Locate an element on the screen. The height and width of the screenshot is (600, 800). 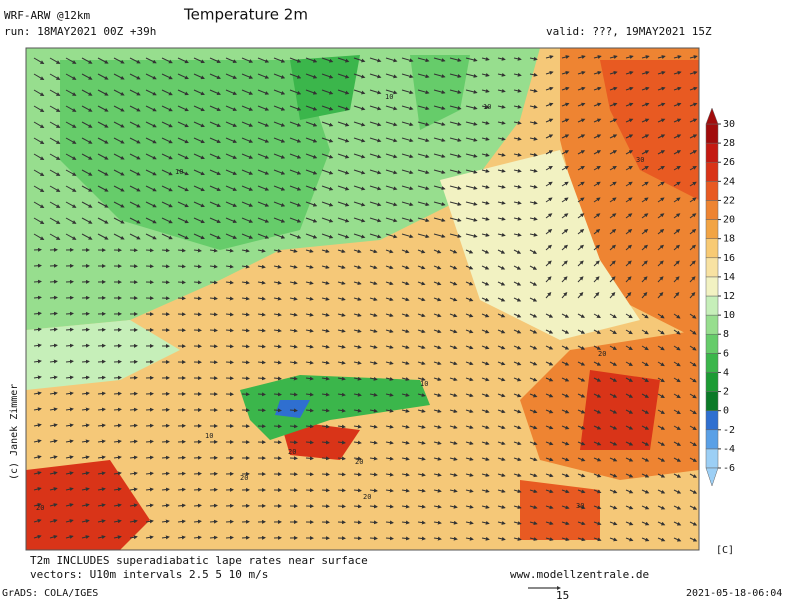
contour-label: 10 is located at coordinates (424, 384).